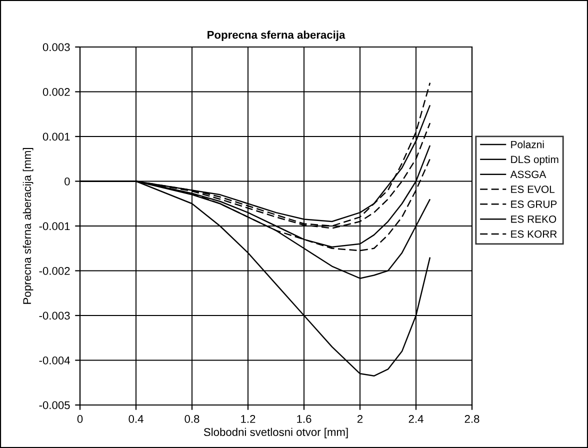 This screenshot has width=588, height=448. I want to click on x-tick-label: 2.8, so click(472, 419).